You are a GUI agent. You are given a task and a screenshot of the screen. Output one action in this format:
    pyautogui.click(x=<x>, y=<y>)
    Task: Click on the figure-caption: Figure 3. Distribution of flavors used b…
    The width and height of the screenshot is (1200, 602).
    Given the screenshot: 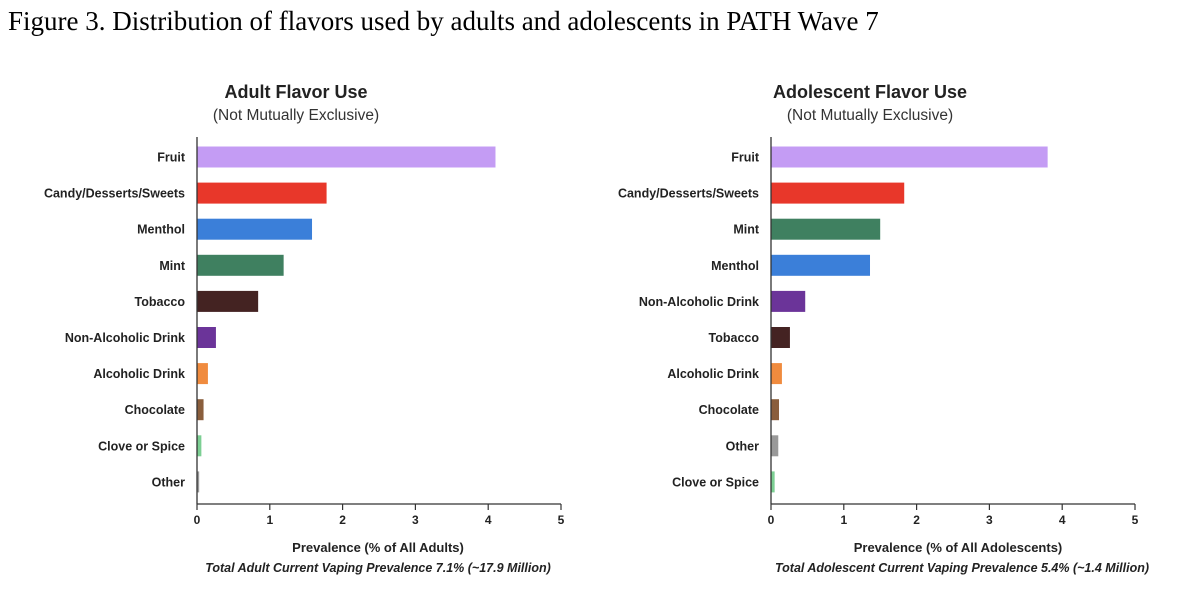 What is the action you would take?
    pyautogui.click(x=443, y=21)
    